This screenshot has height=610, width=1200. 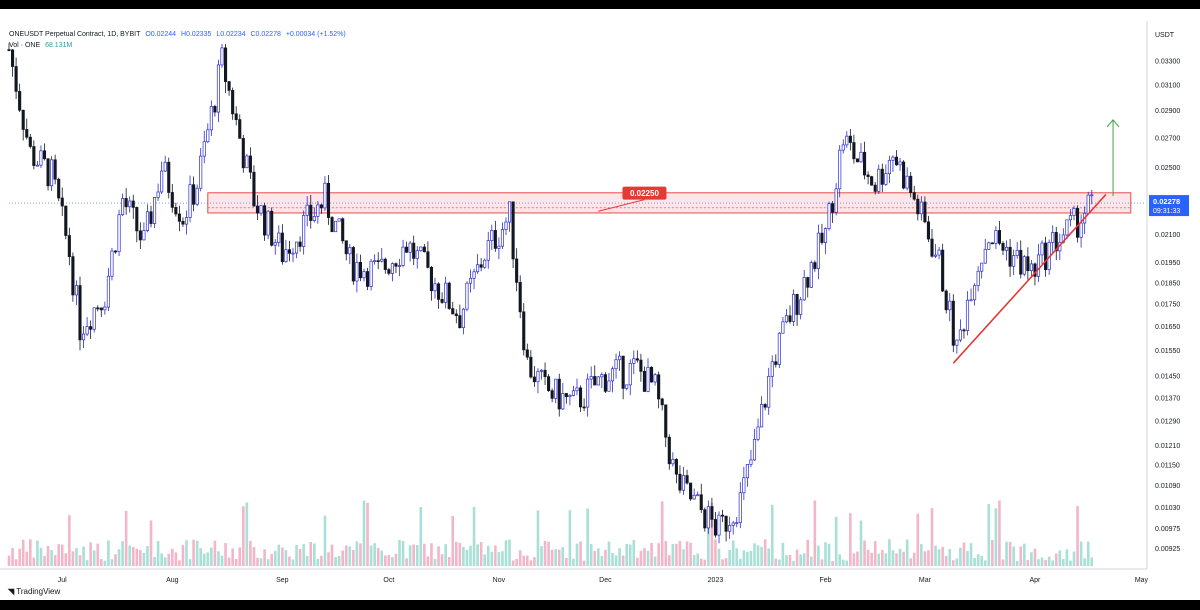 What do you see at coordinates (1167, 138) in the screenshot?
I see `price-tick-label: 0.02700` at bounding box center [1167, 138].